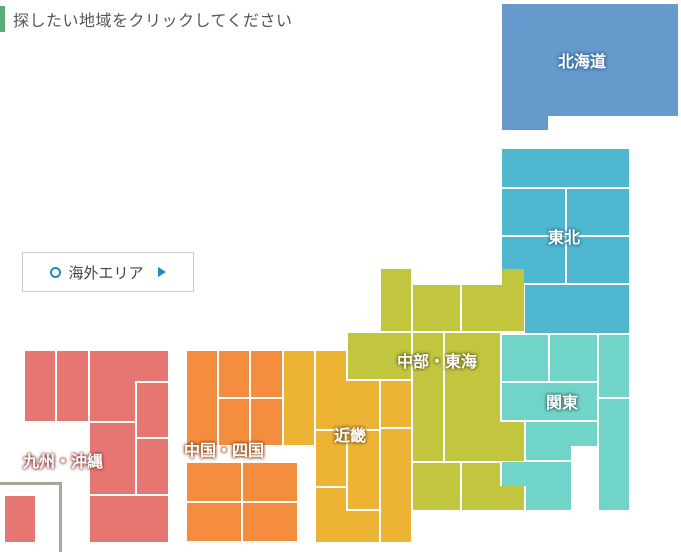 This screenshot has height=552, width=681. Describe the element at coordinates (350, 435) in the screenshot. I see `region-label-kinki: 近畿` at that location.